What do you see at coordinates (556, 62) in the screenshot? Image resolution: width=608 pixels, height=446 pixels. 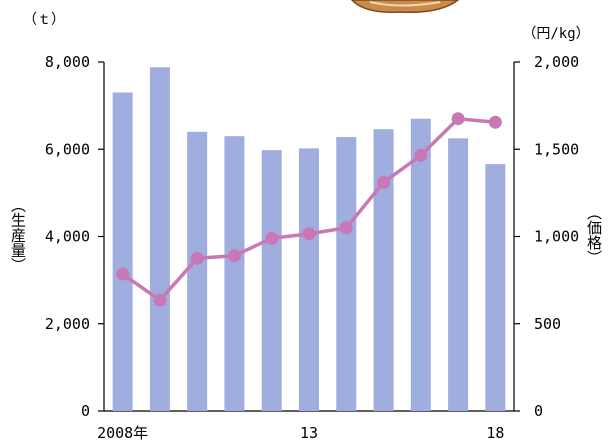 I see `right-tick-label: 2,000` at bounding box center [556, 62].